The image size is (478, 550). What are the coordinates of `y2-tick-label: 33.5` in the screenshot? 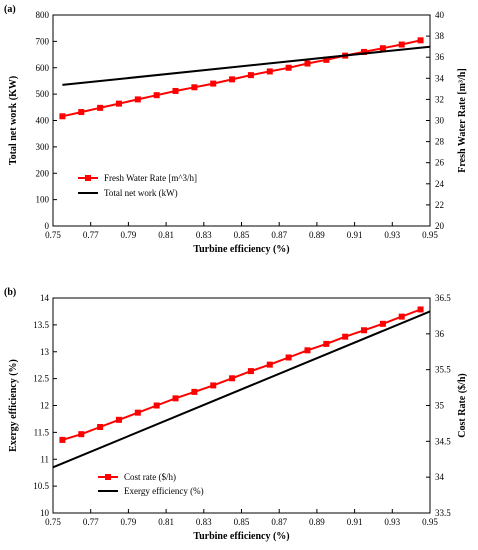 It's located at (443, 513).